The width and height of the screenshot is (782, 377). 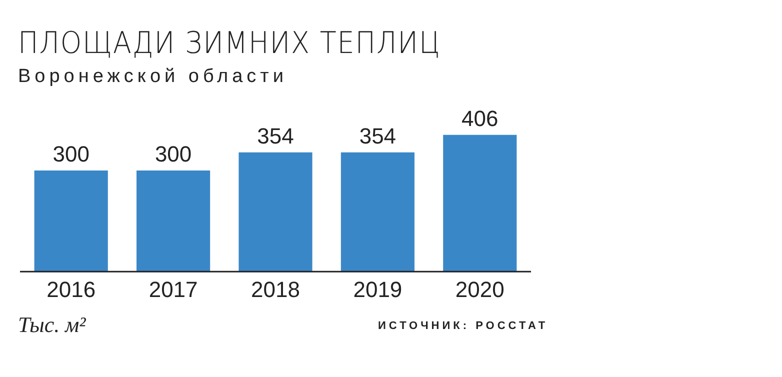 What do you see at coordinates (52, 325) in the screenshot?
I see `text: Тыс. м²` at bounding box center [52, 325].